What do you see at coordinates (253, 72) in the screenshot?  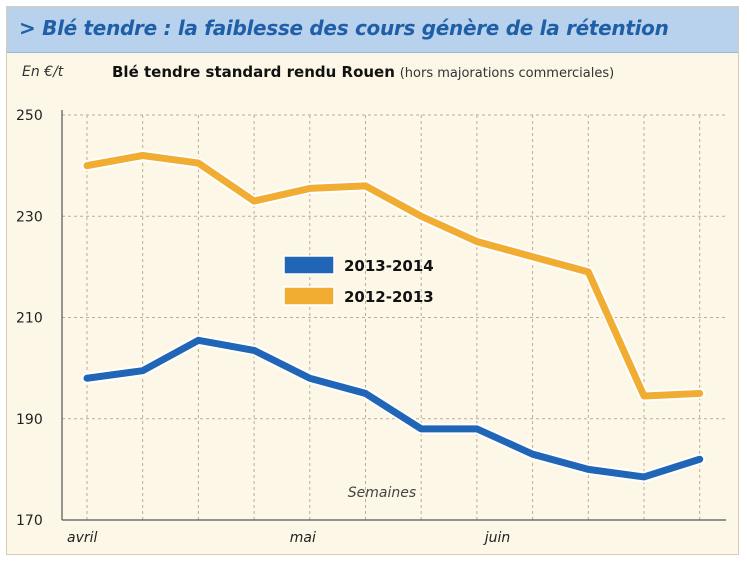 I see `chart-title-main: Blé tendre standard rendu Rouen` at bounding box center [253, 72].